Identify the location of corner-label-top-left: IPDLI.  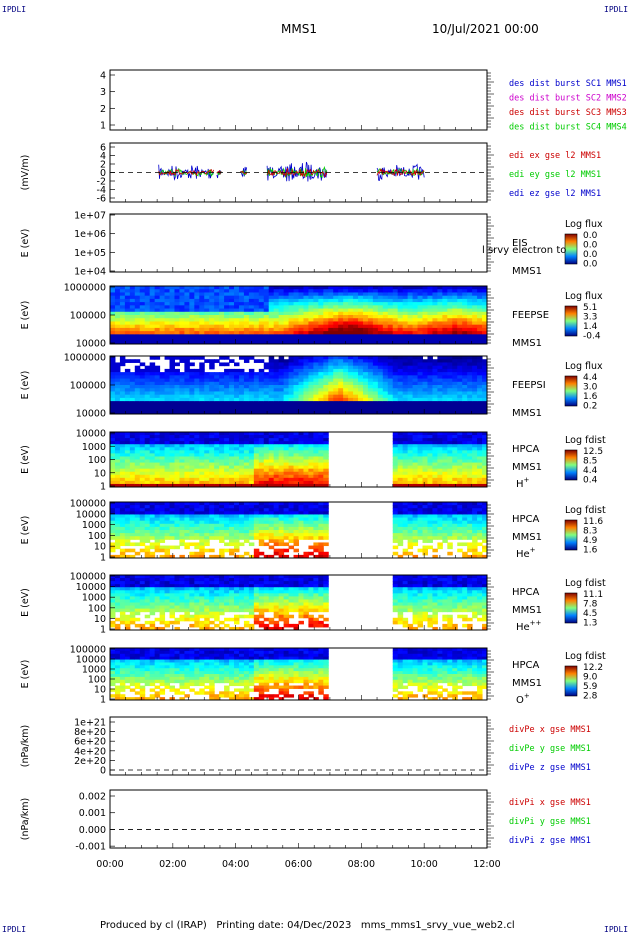
(14, 9).